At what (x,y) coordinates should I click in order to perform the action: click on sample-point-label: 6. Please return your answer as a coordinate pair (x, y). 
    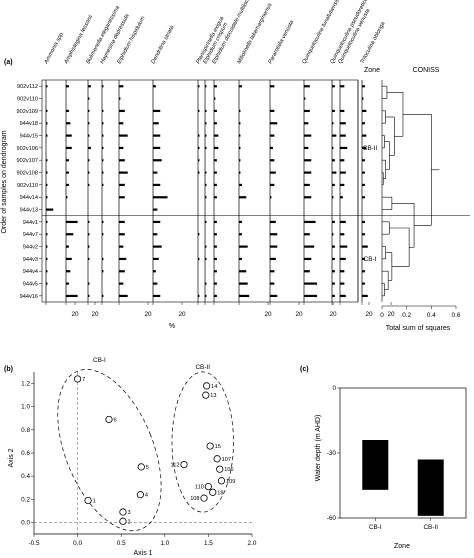
    Looking at the image, I should click on (114, 420).